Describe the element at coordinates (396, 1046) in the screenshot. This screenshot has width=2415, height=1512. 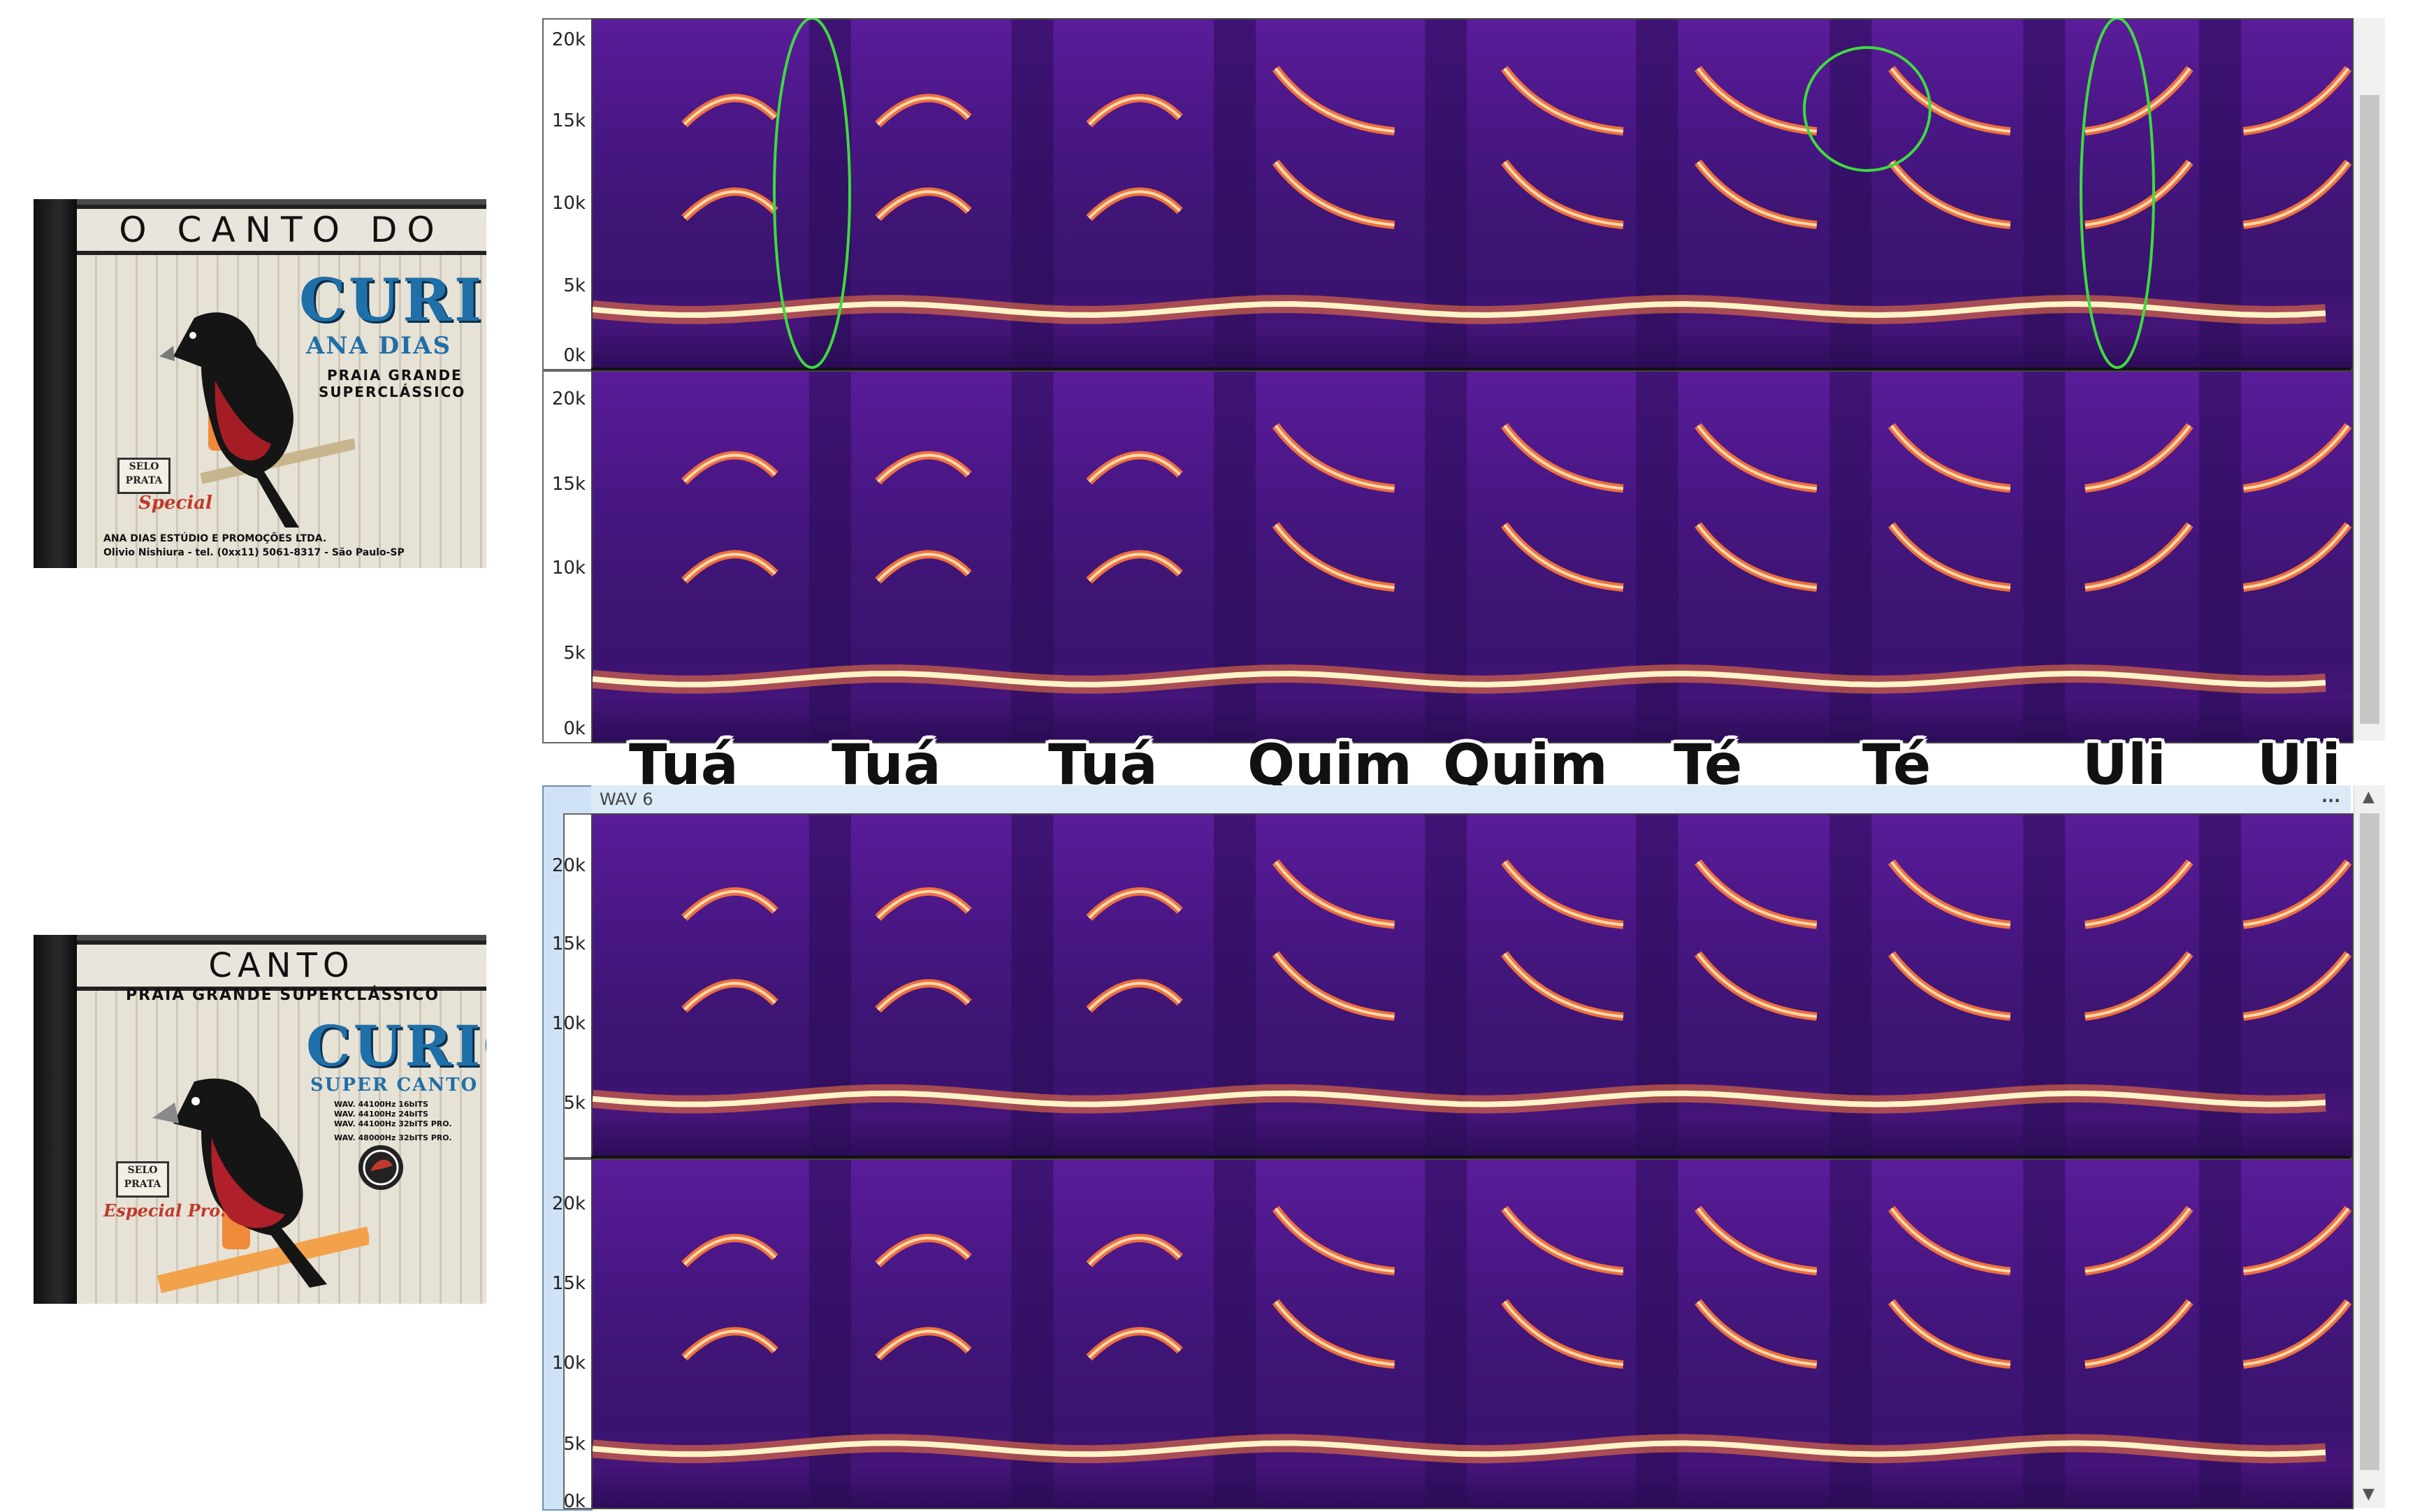
I see `cd-title: CURIÓ` at that location.